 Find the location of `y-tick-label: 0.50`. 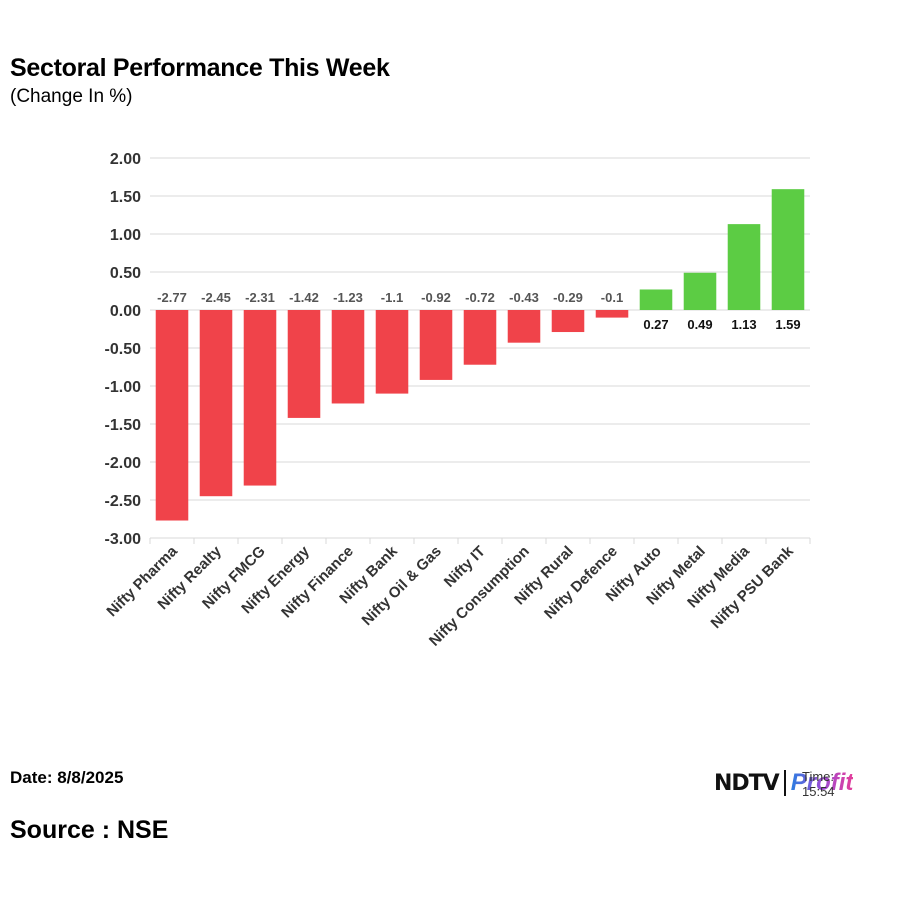

y-tick-label: 0.50 is located at coordinates (125, 273).